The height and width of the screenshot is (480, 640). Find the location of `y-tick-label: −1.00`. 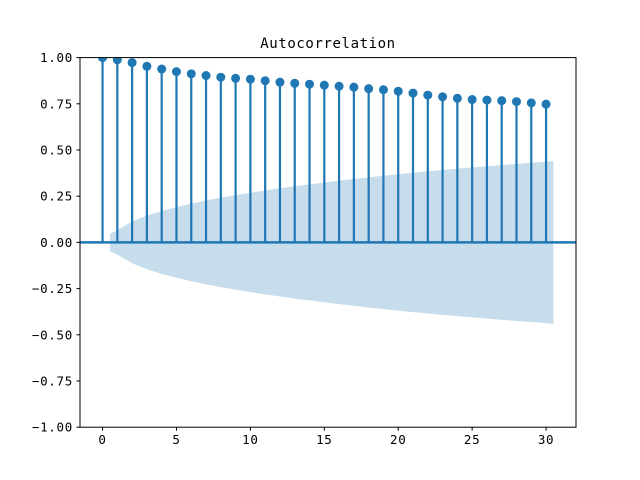

y-tick-label: −1.00 is located at coordinates (52, 427).